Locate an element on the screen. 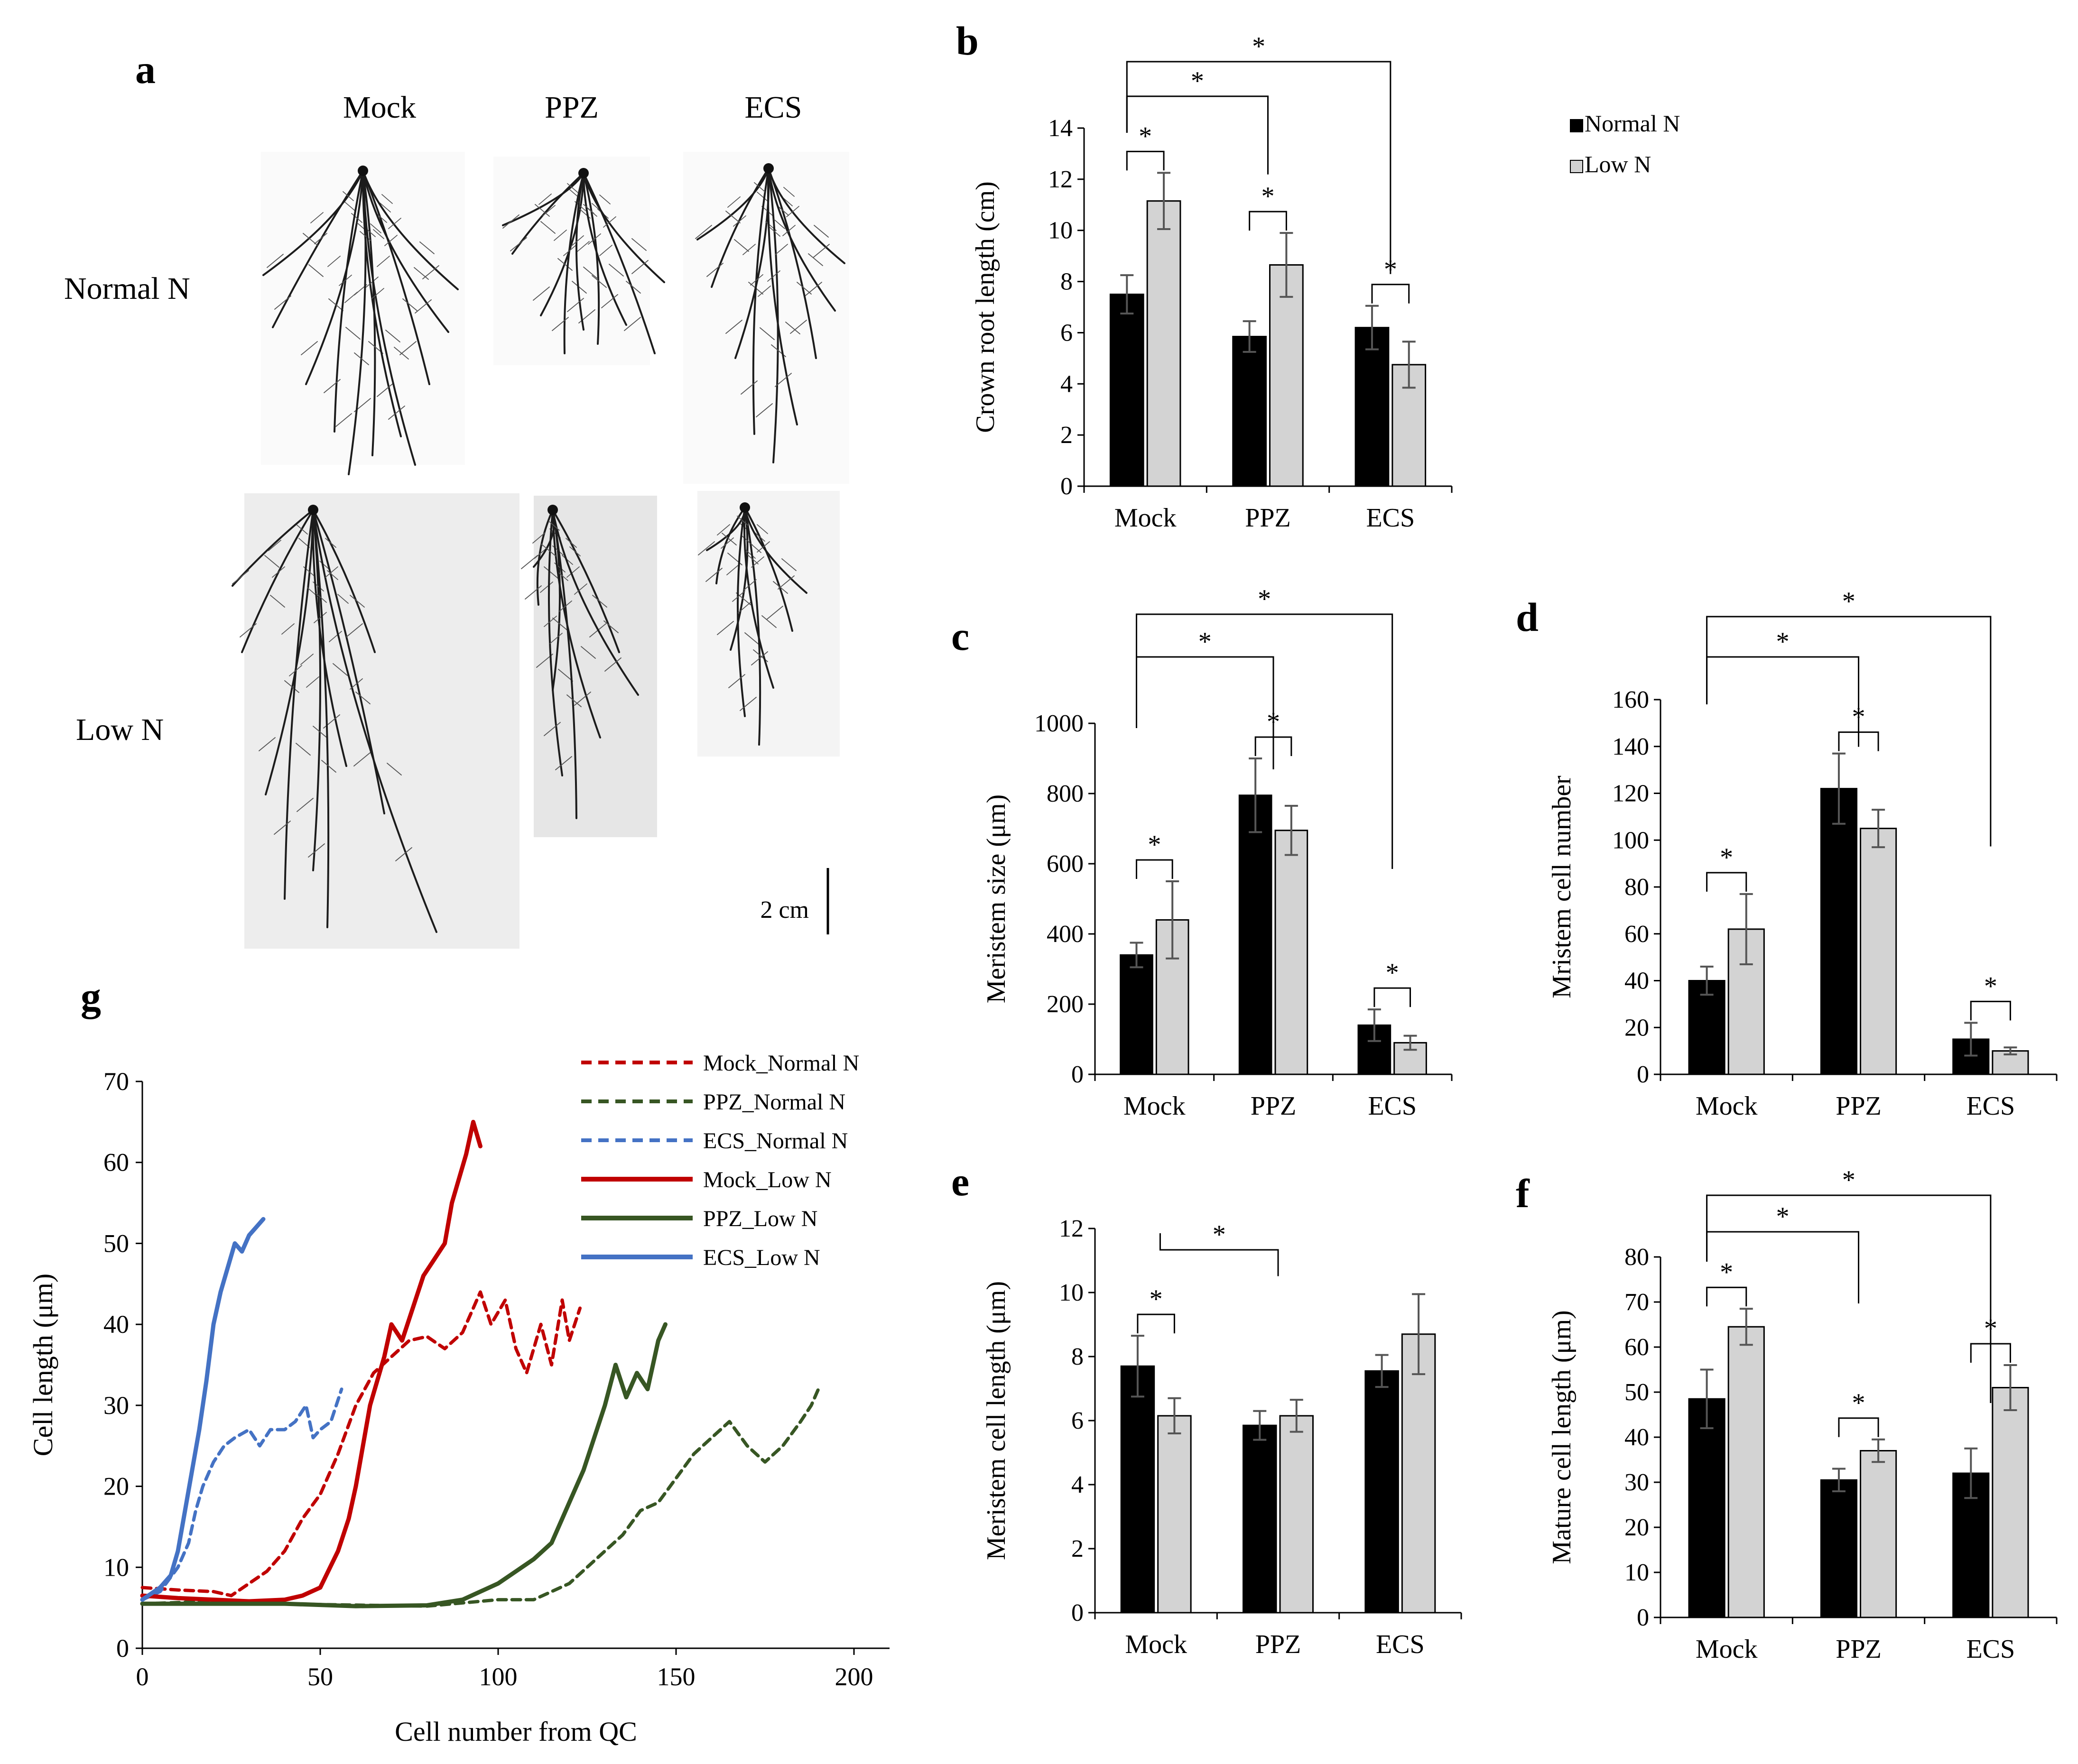  series-line-mock-normal-n is located at coordinates (361, 1444).